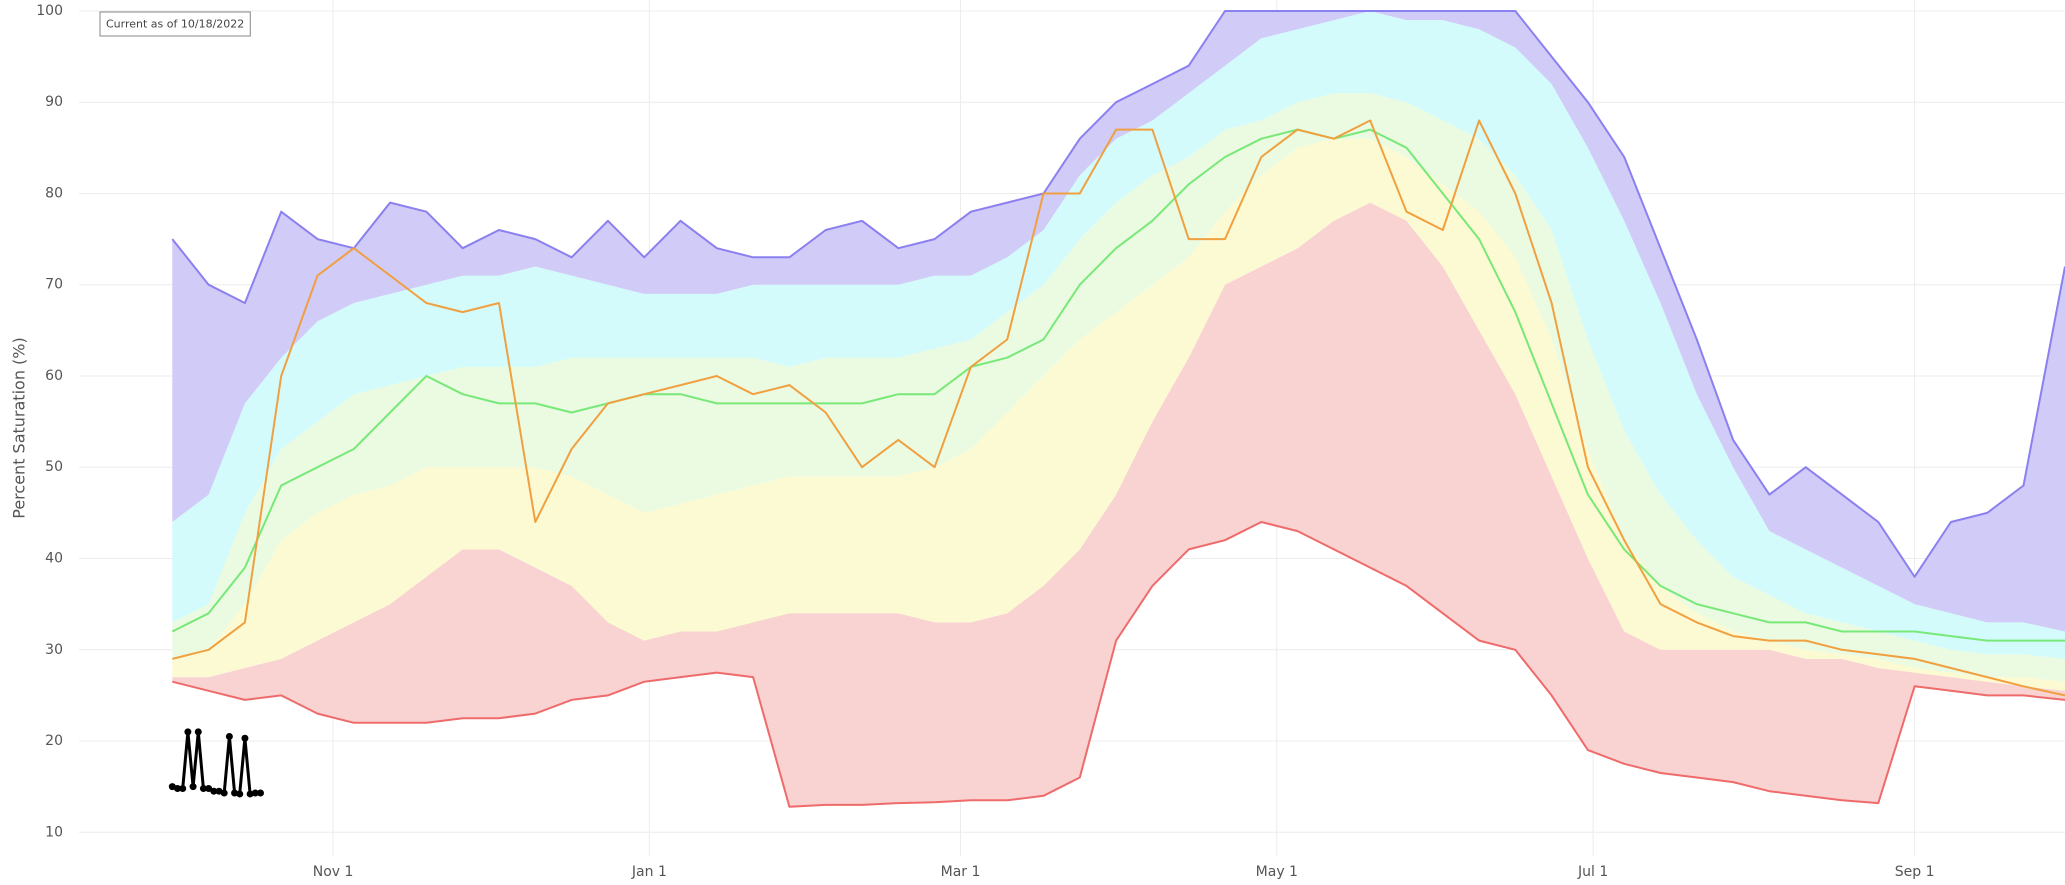  Describe the element at coordinates (1915, 872) in the screenshot. I see `x-tick-label: Sep 1` at that location.